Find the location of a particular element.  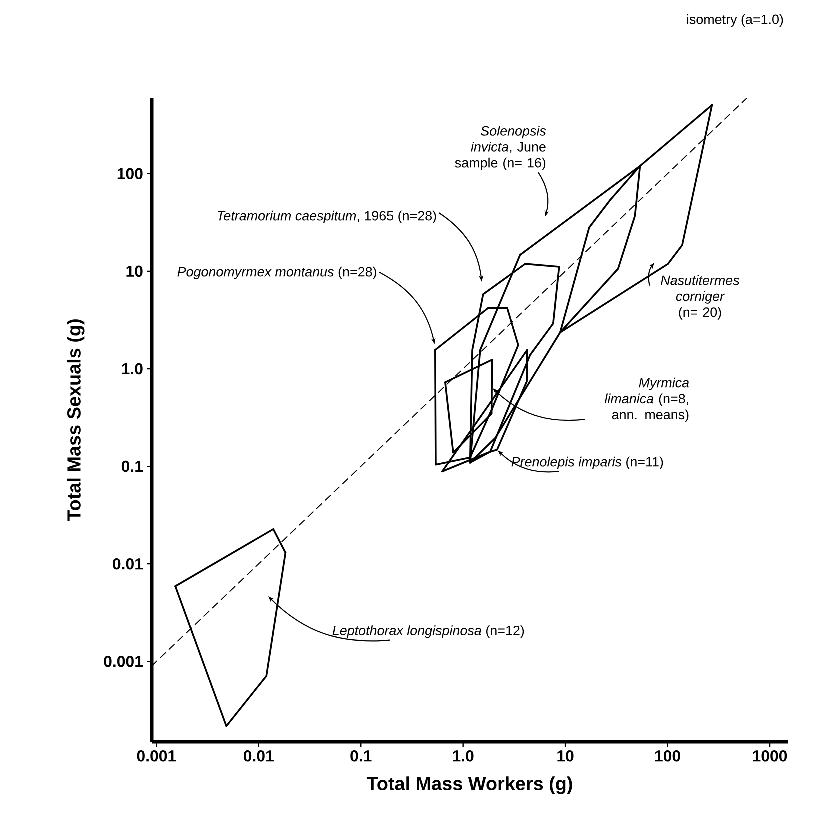

x-tick-label: 0.001 is located at coordinates (156, 756).